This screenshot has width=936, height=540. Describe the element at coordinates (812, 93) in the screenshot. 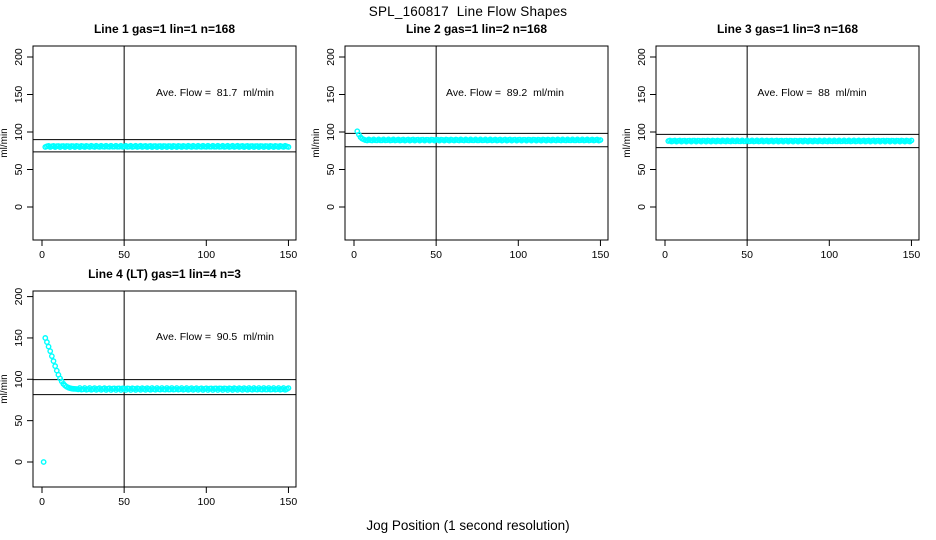

I see `panel-3-ave-flow-annotation: Ave. Flow = 88 ml/min` at that location.